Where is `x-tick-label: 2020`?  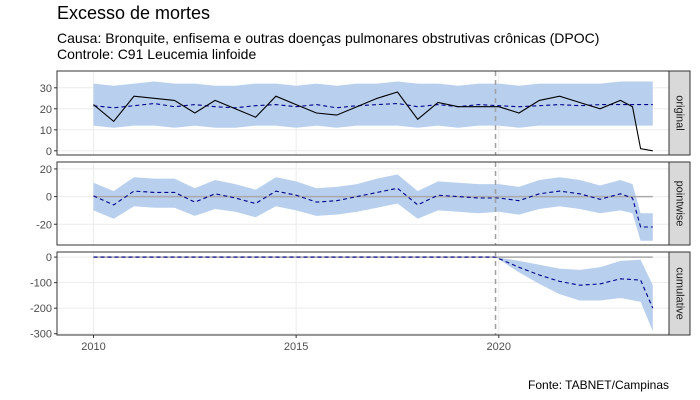 x-tick-label: 2020 is located at coordinates (499, 347).